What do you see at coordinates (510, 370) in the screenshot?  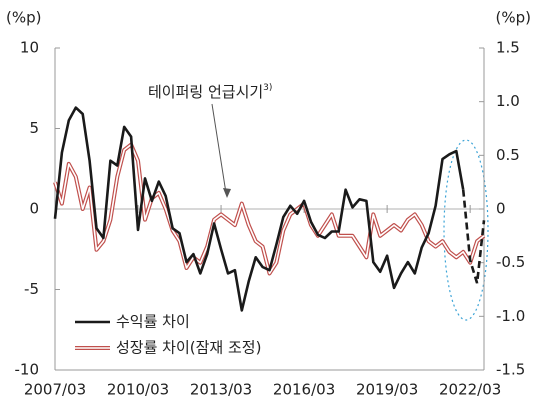 I see `y2-tick-label: -1.5` at bounding box center [510, 370].